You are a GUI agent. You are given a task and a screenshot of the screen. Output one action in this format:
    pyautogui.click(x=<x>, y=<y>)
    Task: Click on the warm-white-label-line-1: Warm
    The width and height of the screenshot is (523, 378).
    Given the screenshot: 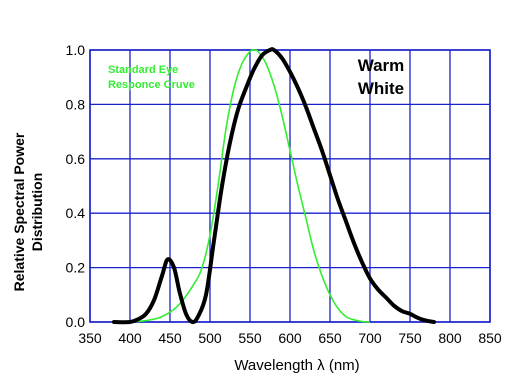 What is the action you would take?
    pyautogui.click(x=381, y=65)
    